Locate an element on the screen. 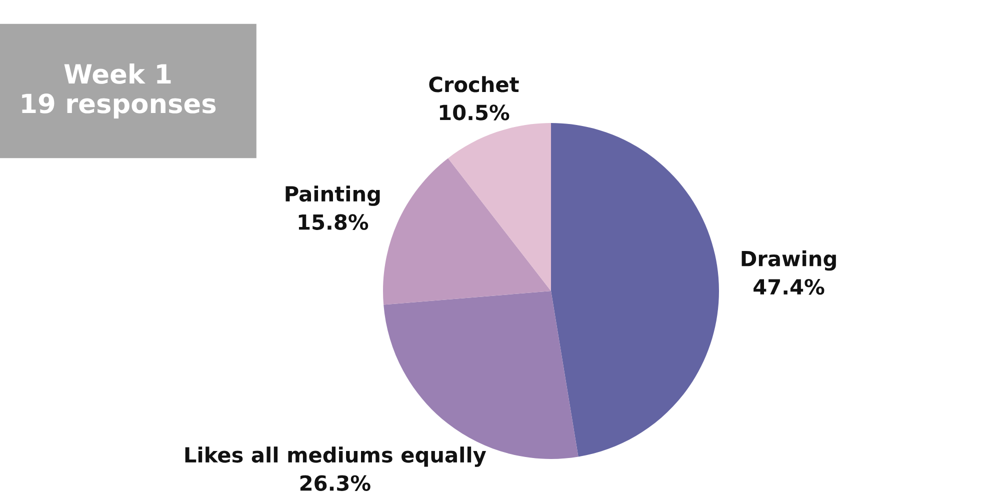 The image size is (995, 497). slice-label: Drawing is located at coordinates (789, 260).